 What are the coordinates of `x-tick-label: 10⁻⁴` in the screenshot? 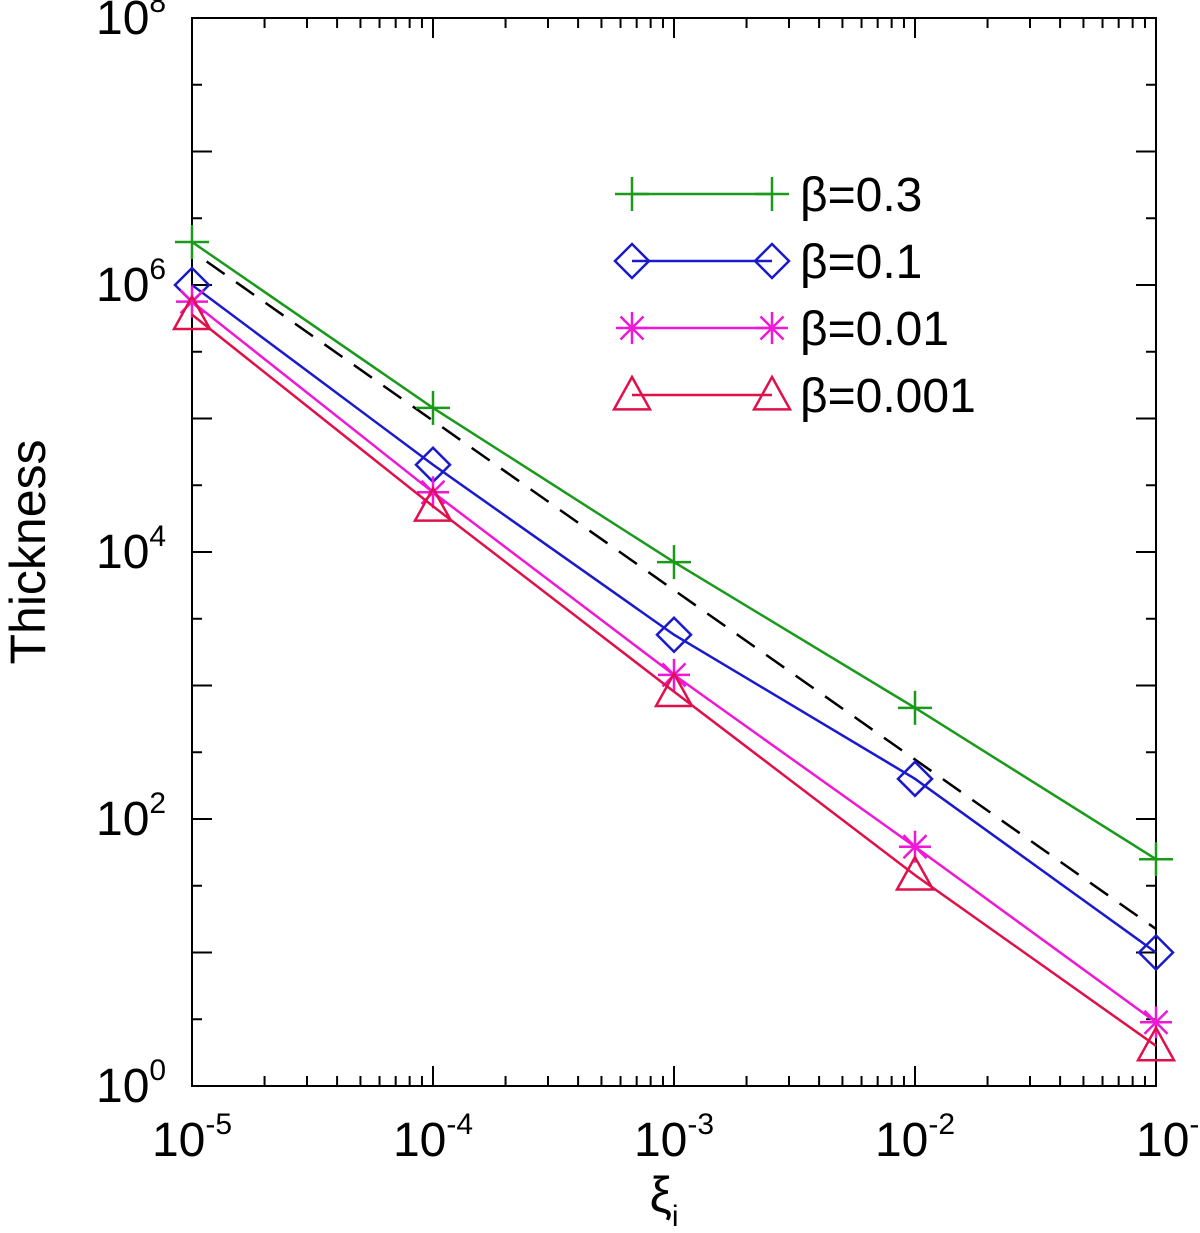 It's located at (433, 1137).